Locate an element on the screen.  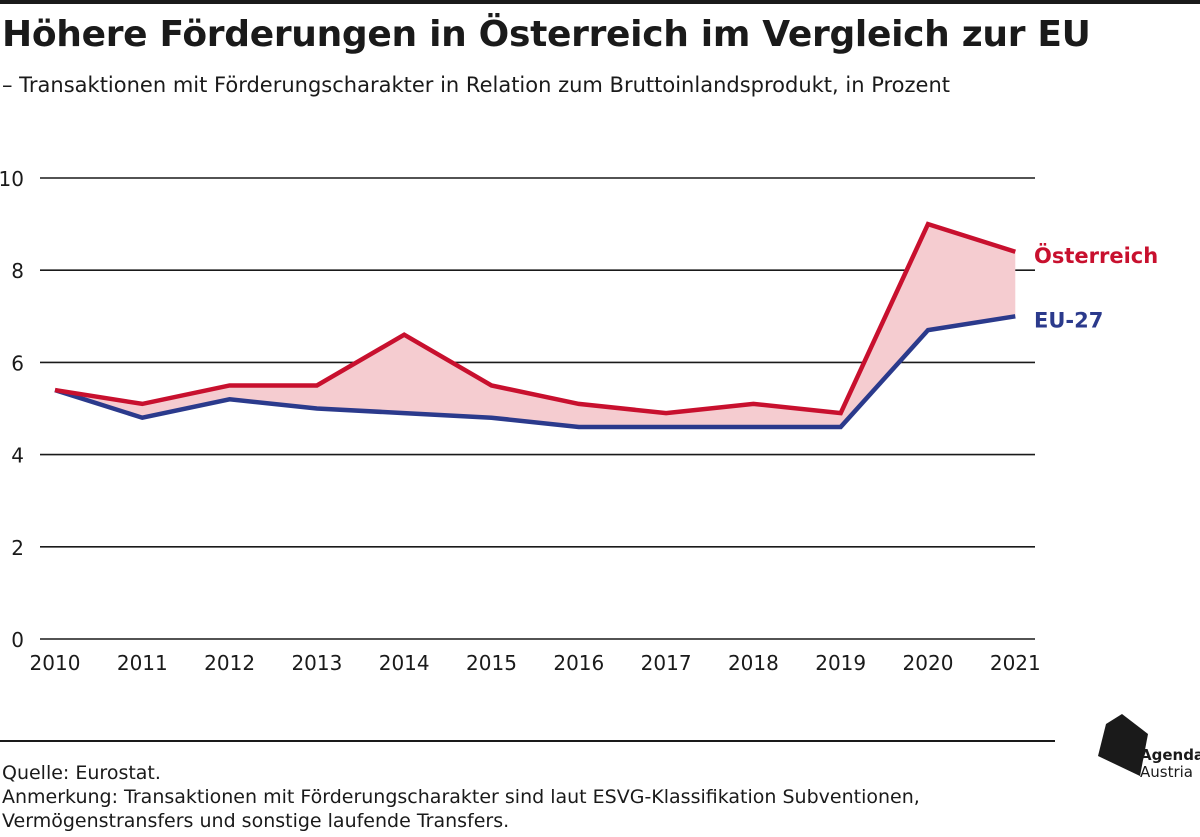
x-tick-label-2021: 2021 is located at coordinates (1015, 663).